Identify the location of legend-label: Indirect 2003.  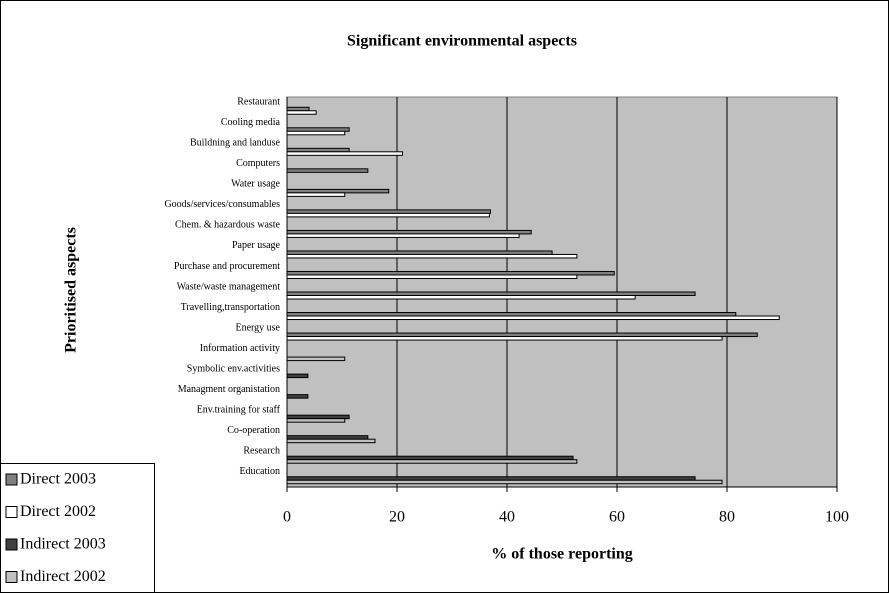
(63, 544).